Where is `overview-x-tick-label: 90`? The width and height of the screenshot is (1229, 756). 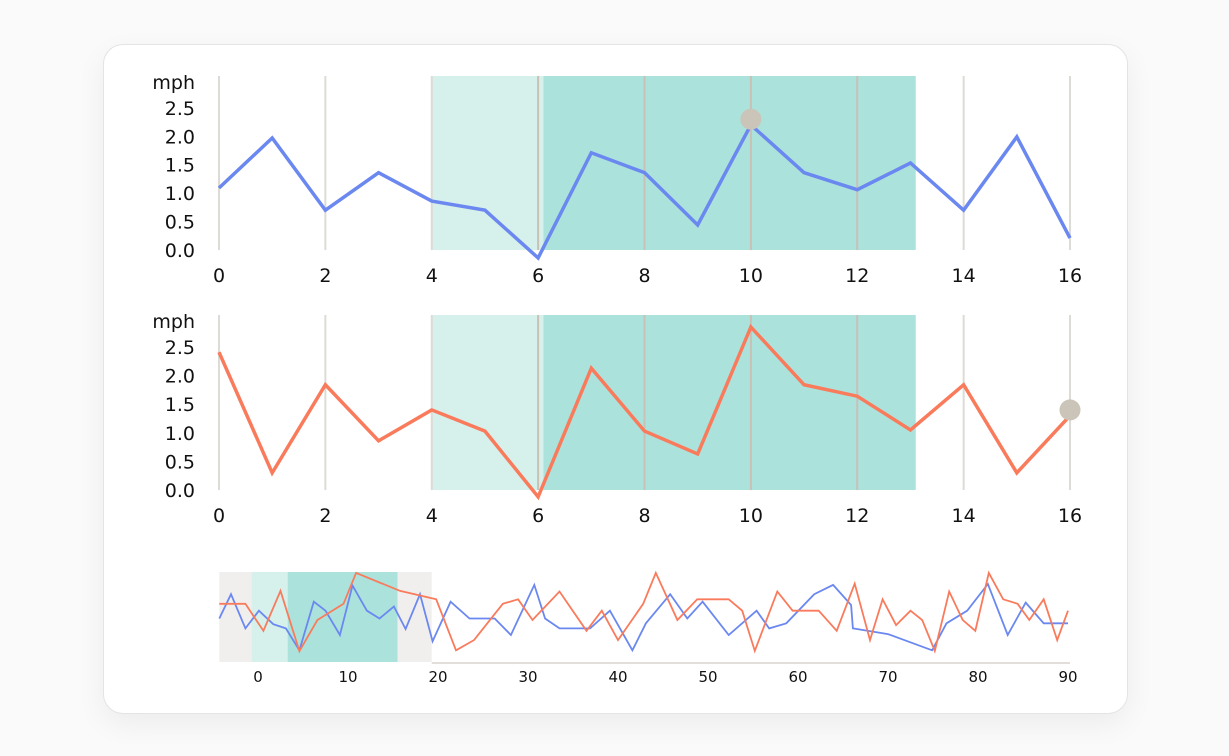 overview-x-tick-label: 90 is located at coordinates (1067, 677).